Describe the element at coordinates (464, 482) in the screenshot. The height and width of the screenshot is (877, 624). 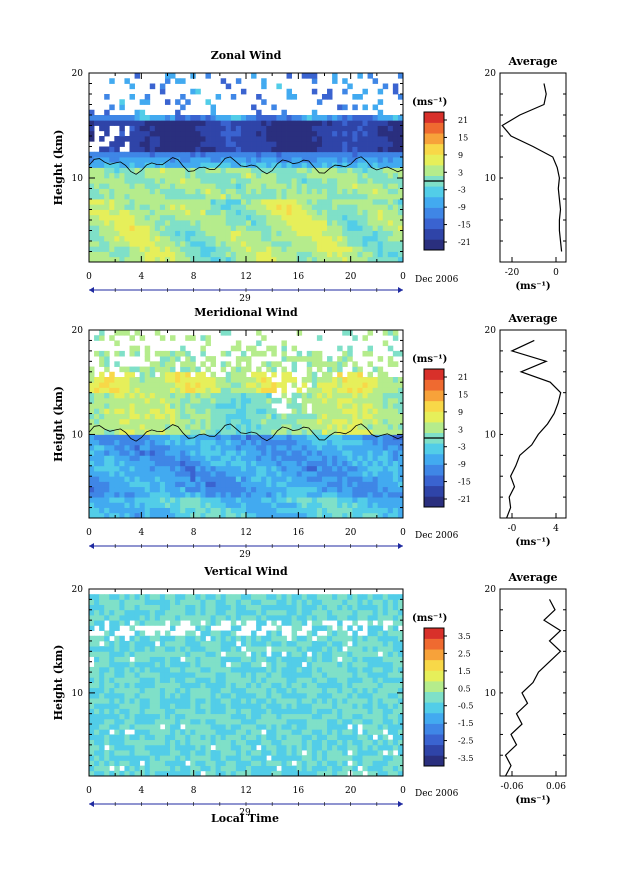
I see `colorbar-tick-label: -15` at that location.